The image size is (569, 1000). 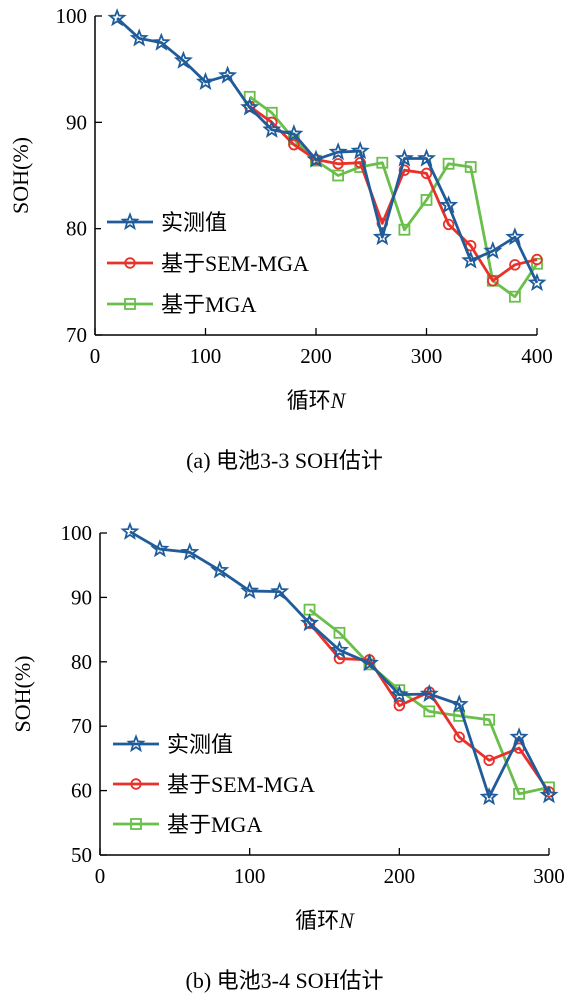 I want to click on y-tick-label: 90, so click(x=76, y=122).